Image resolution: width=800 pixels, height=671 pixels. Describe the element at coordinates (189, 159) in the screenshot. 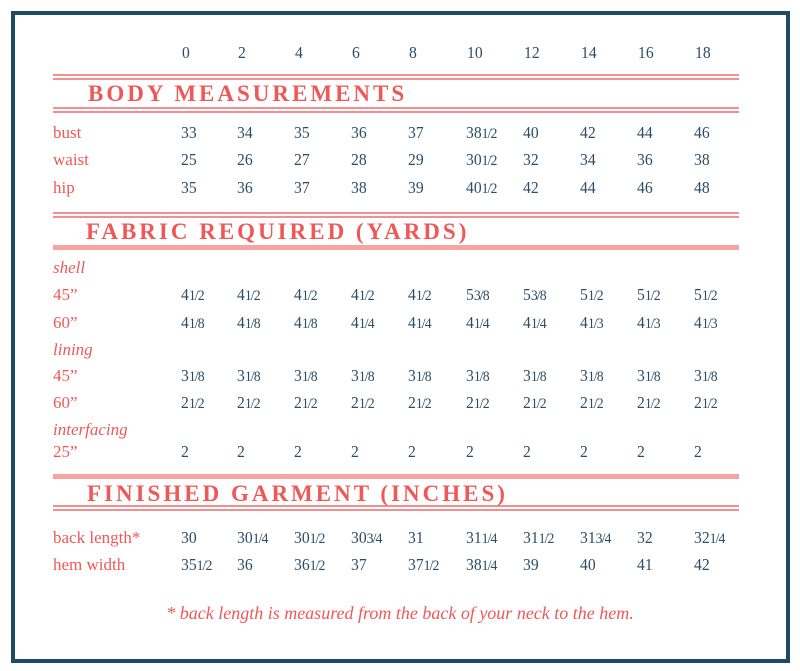

I see `table-cell: 25` at that location.